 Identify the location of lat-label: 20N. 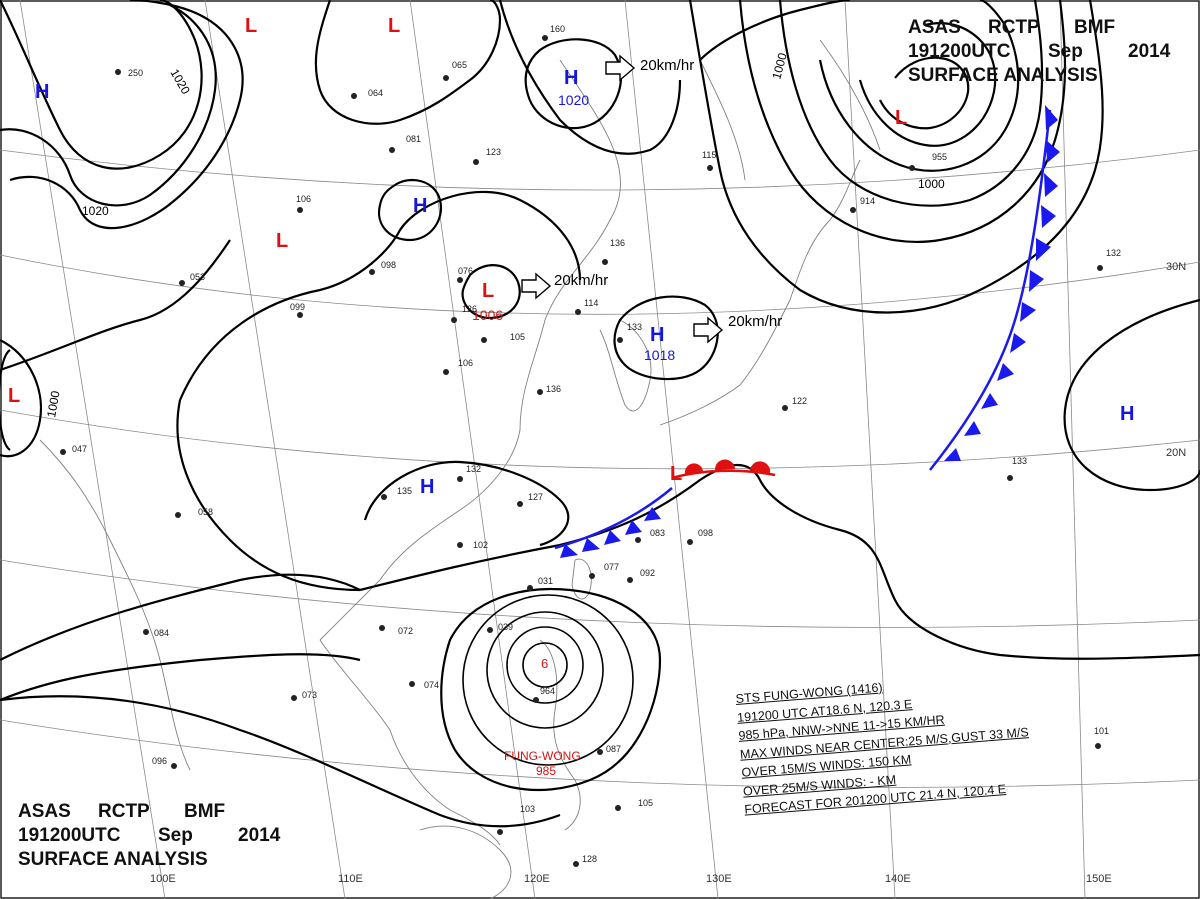
(1176, 453).